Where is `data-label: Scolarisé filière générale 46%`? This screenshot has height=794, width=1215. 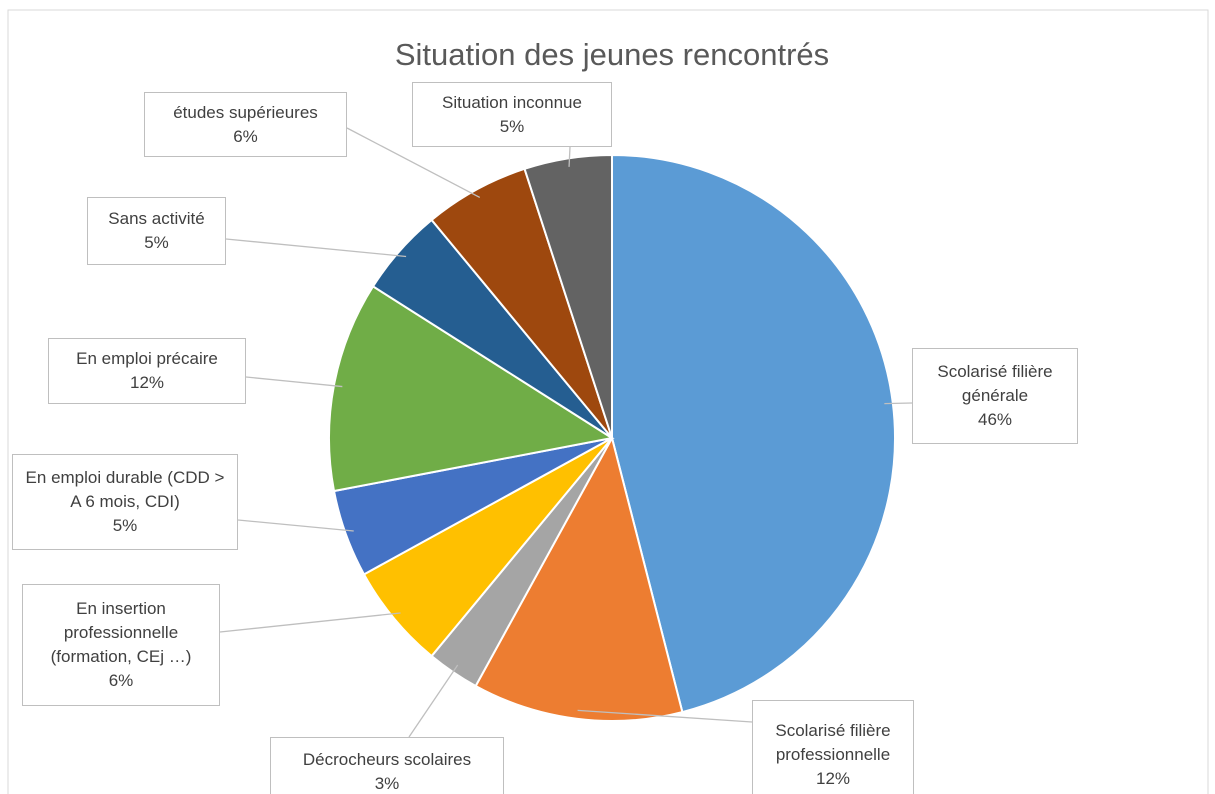
data-label: Scolarisé filière générale 46% is located at coordinates (995, 396).